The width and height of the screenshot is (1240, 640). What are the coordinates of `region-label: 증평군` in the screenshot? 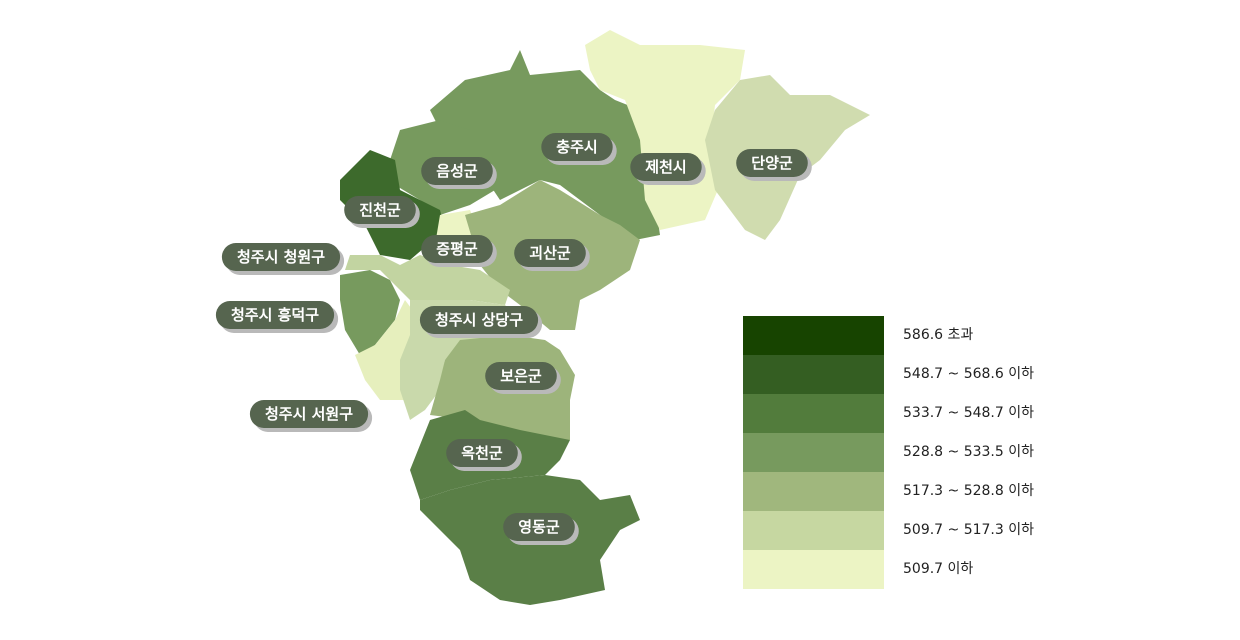 It's located at (459, 251).